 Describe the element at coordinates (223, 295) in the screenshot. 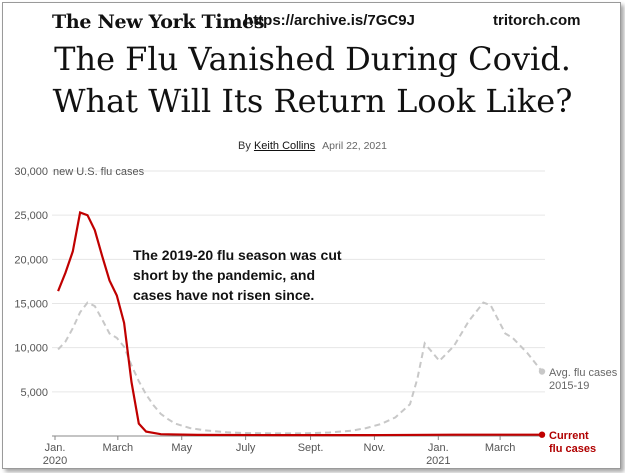

I see `chart-annotation: cases have not risen since.` at that location.